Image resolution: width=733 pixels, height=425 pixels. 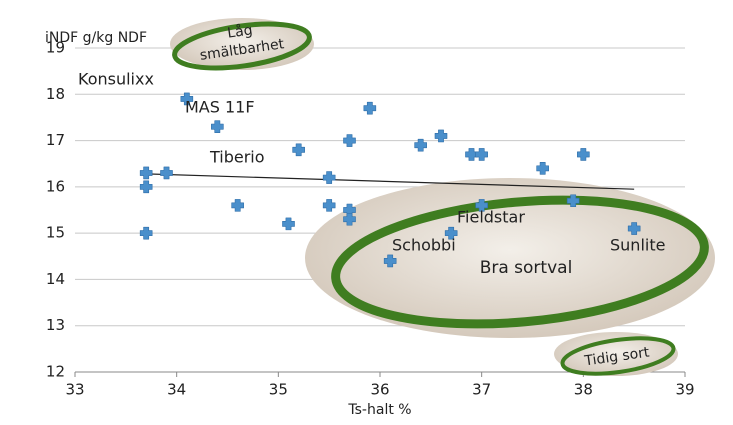 I want to click on y-tick-label: 15, so click(x=55, y=233).